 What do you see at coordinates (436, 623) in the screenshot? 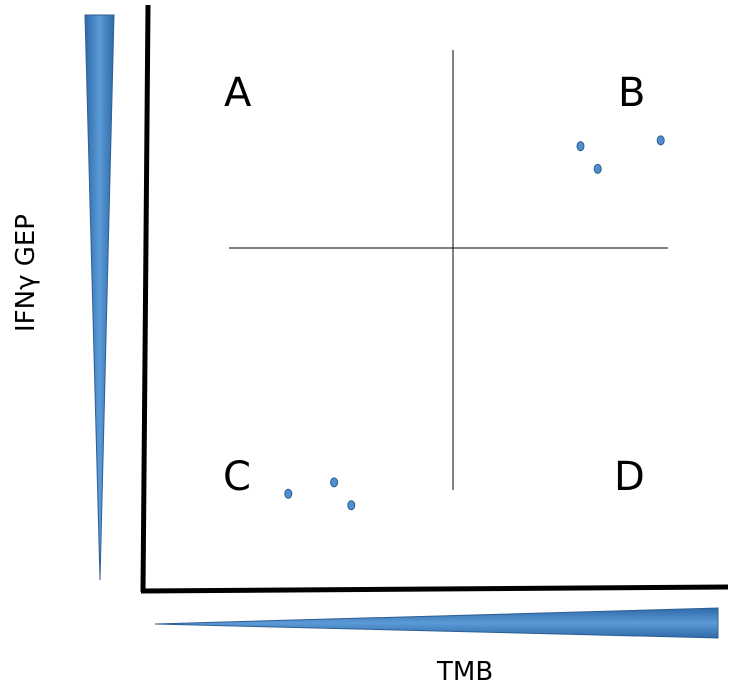
I see `x-scale-wedge` at bounding box center [436, 623].